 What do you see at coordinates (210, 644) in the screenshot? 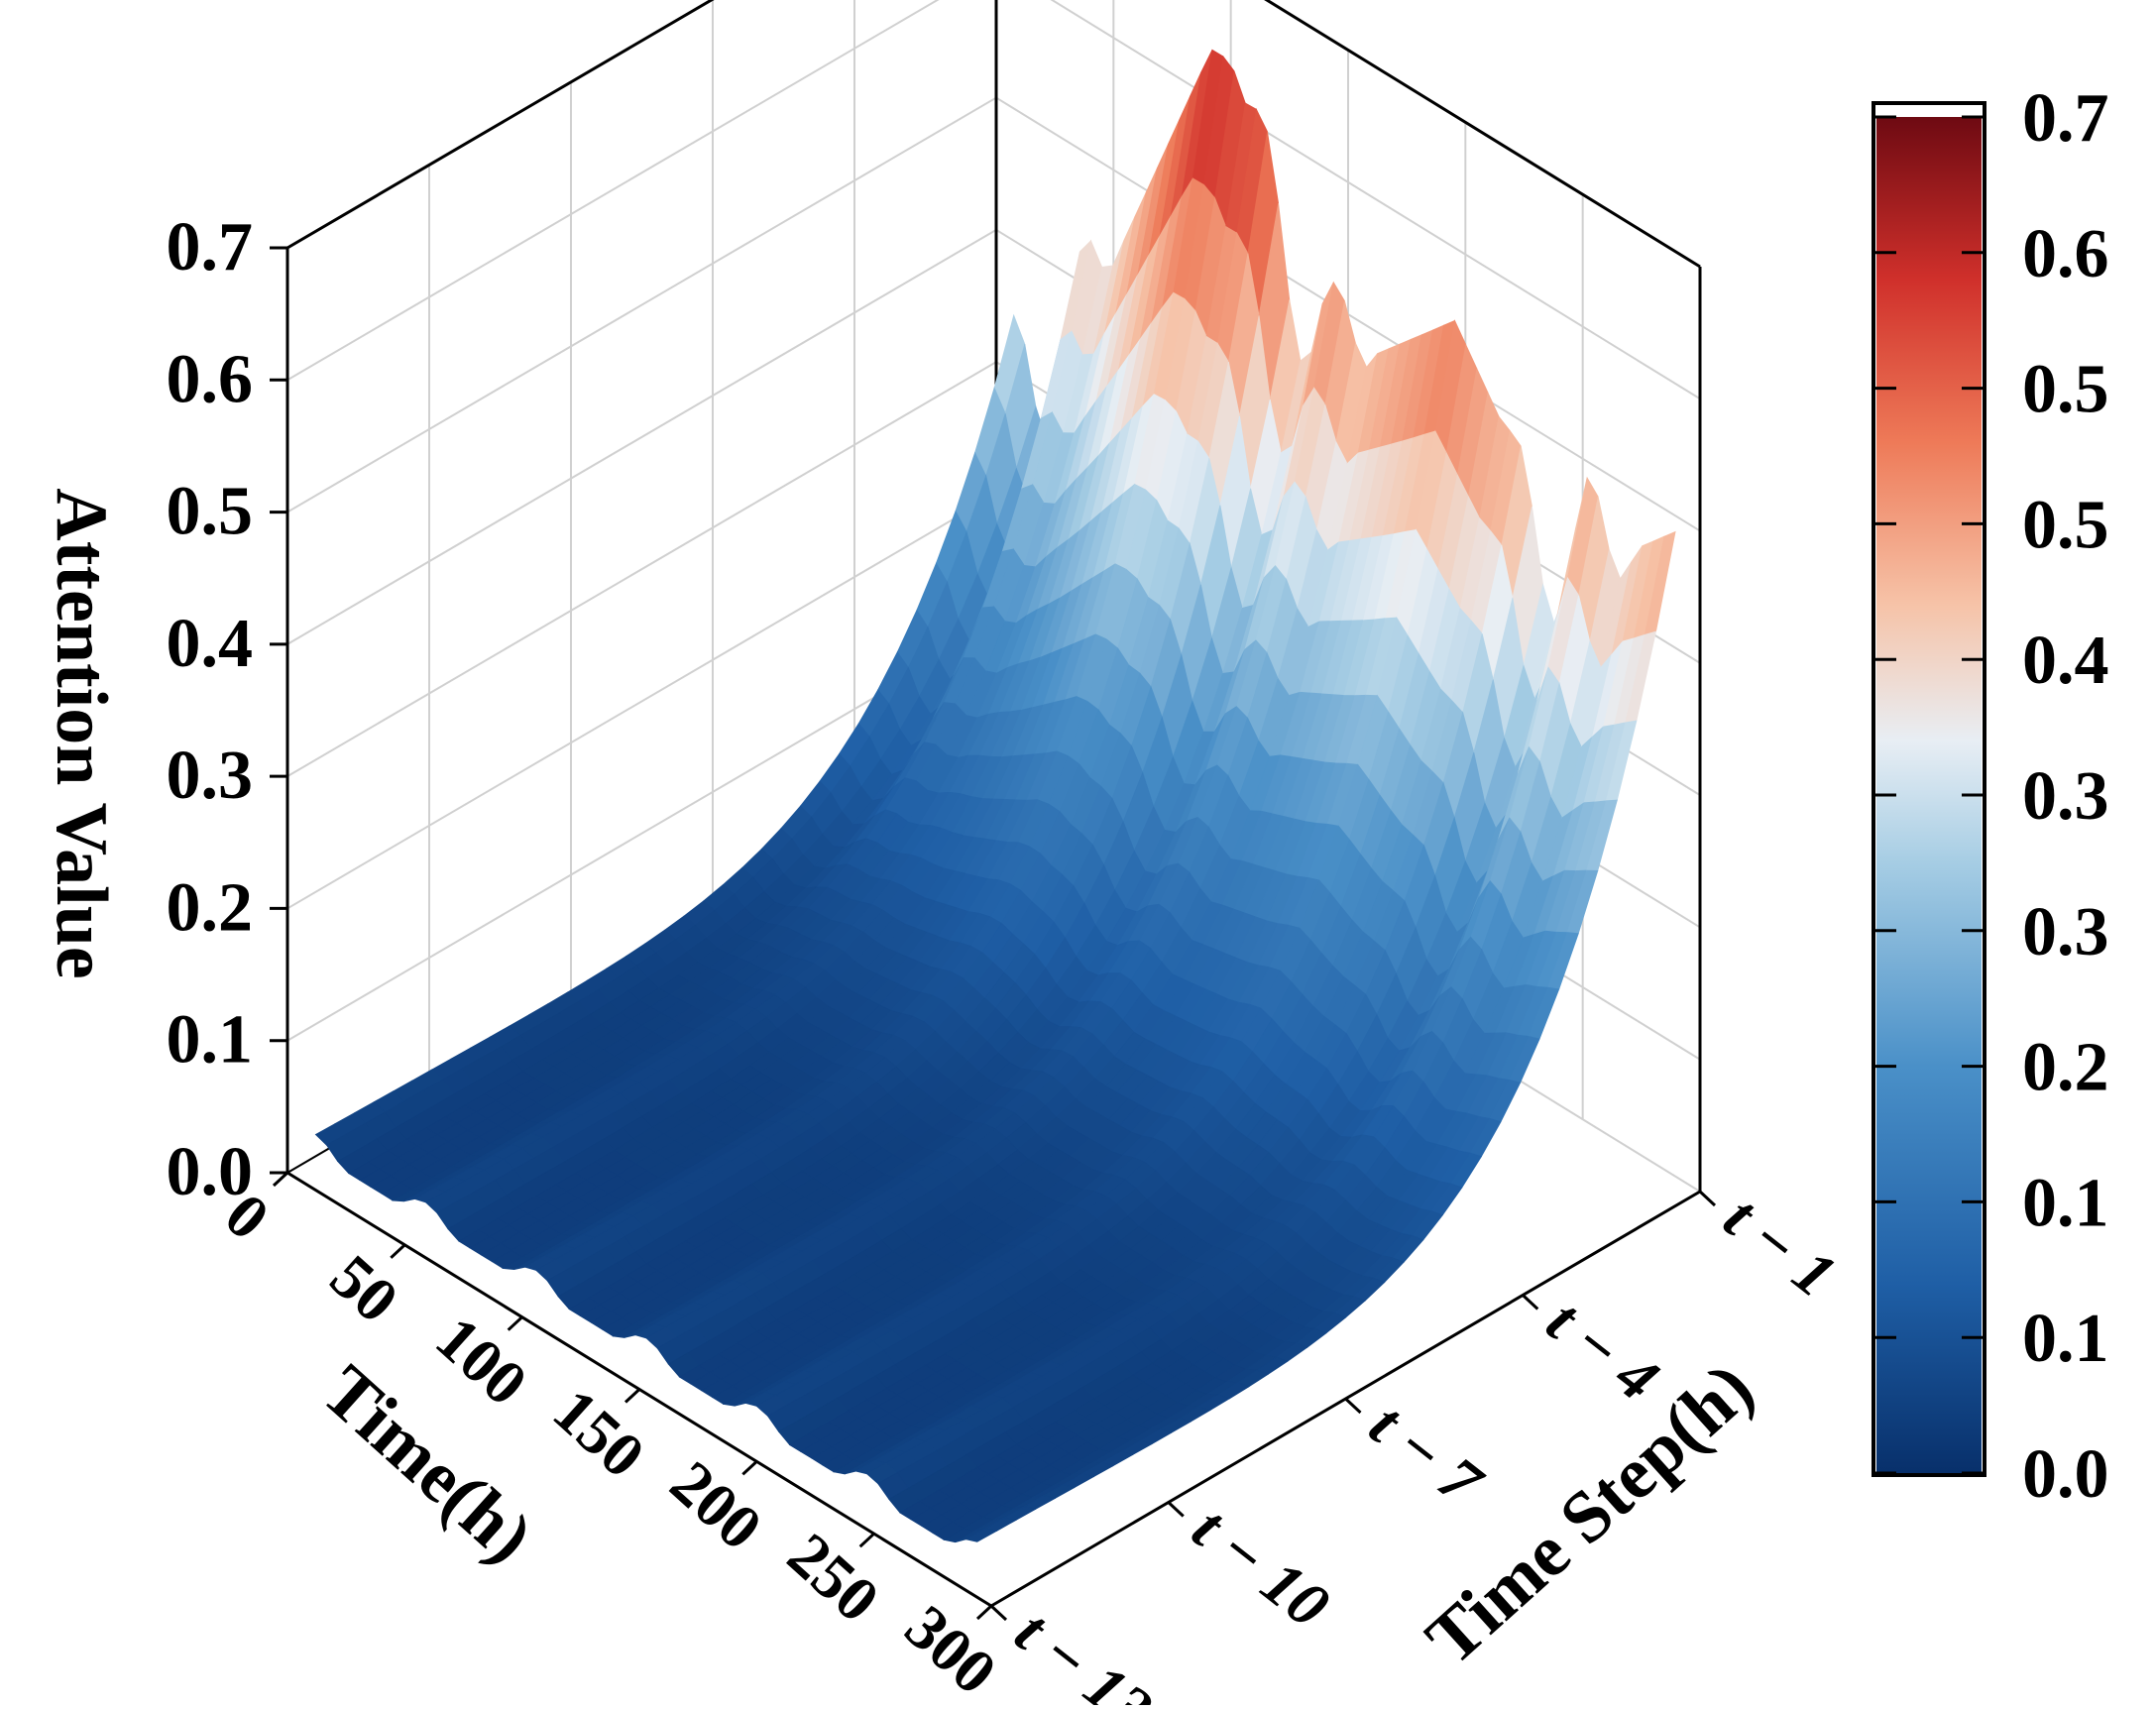
I see `z-tick-label: 0.4` at bounding box center [210, 644].